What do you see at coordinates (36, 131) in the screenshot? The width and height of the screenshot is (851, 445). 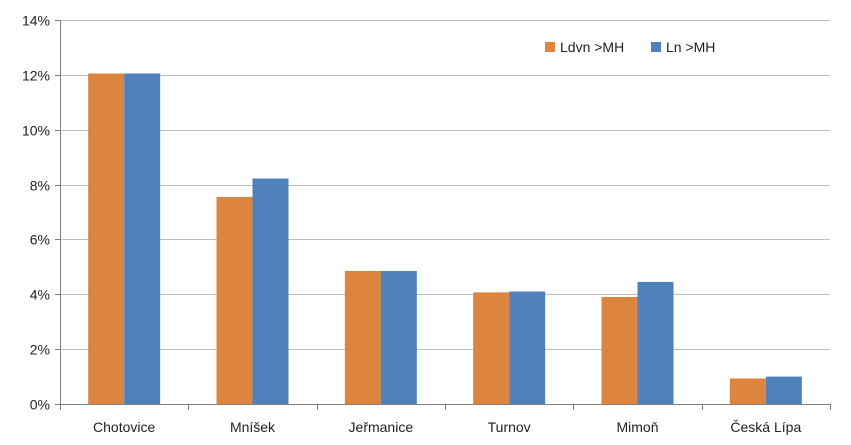 I see `y-tick-label: 10%` at bounding box center [36, 131].